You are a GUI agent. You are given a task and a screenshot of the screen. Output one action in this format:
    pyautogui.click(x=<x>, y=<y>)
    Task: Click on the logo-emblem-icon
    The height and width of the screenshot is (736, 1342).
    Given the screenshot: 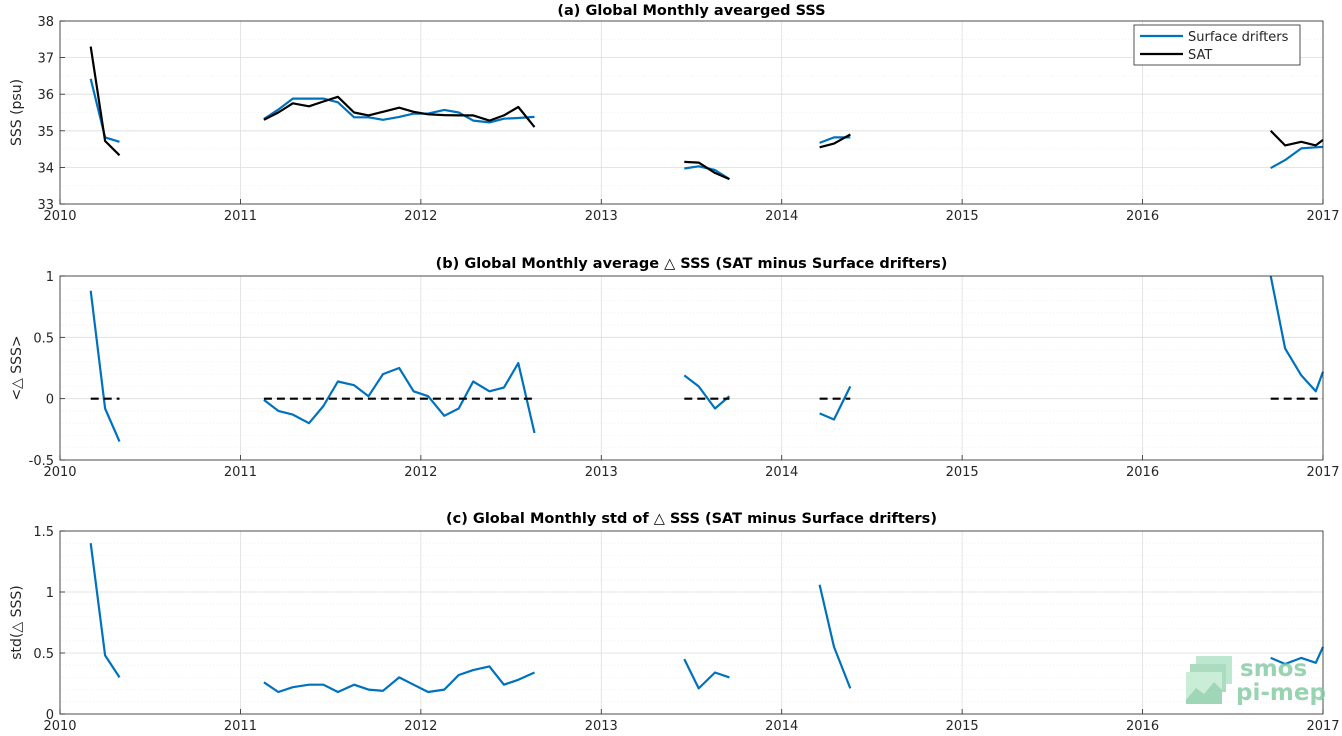 What is the action you would take?
    pyautogui.click(x=1209, y=680)
    